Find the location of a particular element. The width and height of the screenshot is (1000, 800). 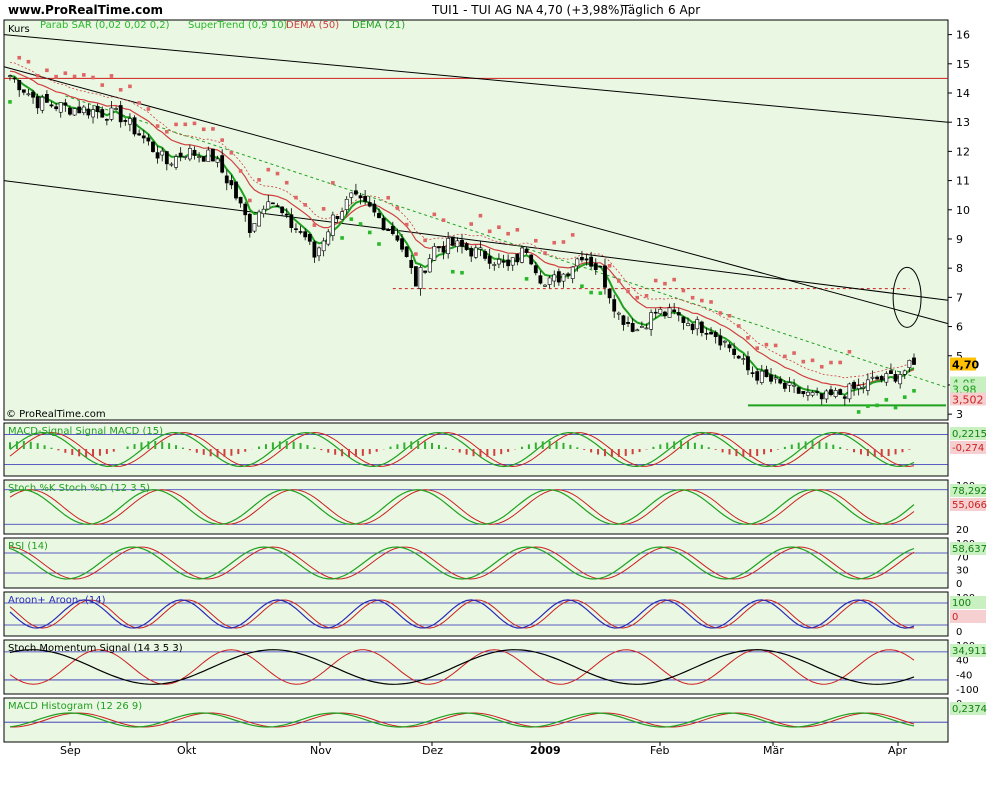

site-name: www.ProRealTime.com is located at coordinates (85, 10).